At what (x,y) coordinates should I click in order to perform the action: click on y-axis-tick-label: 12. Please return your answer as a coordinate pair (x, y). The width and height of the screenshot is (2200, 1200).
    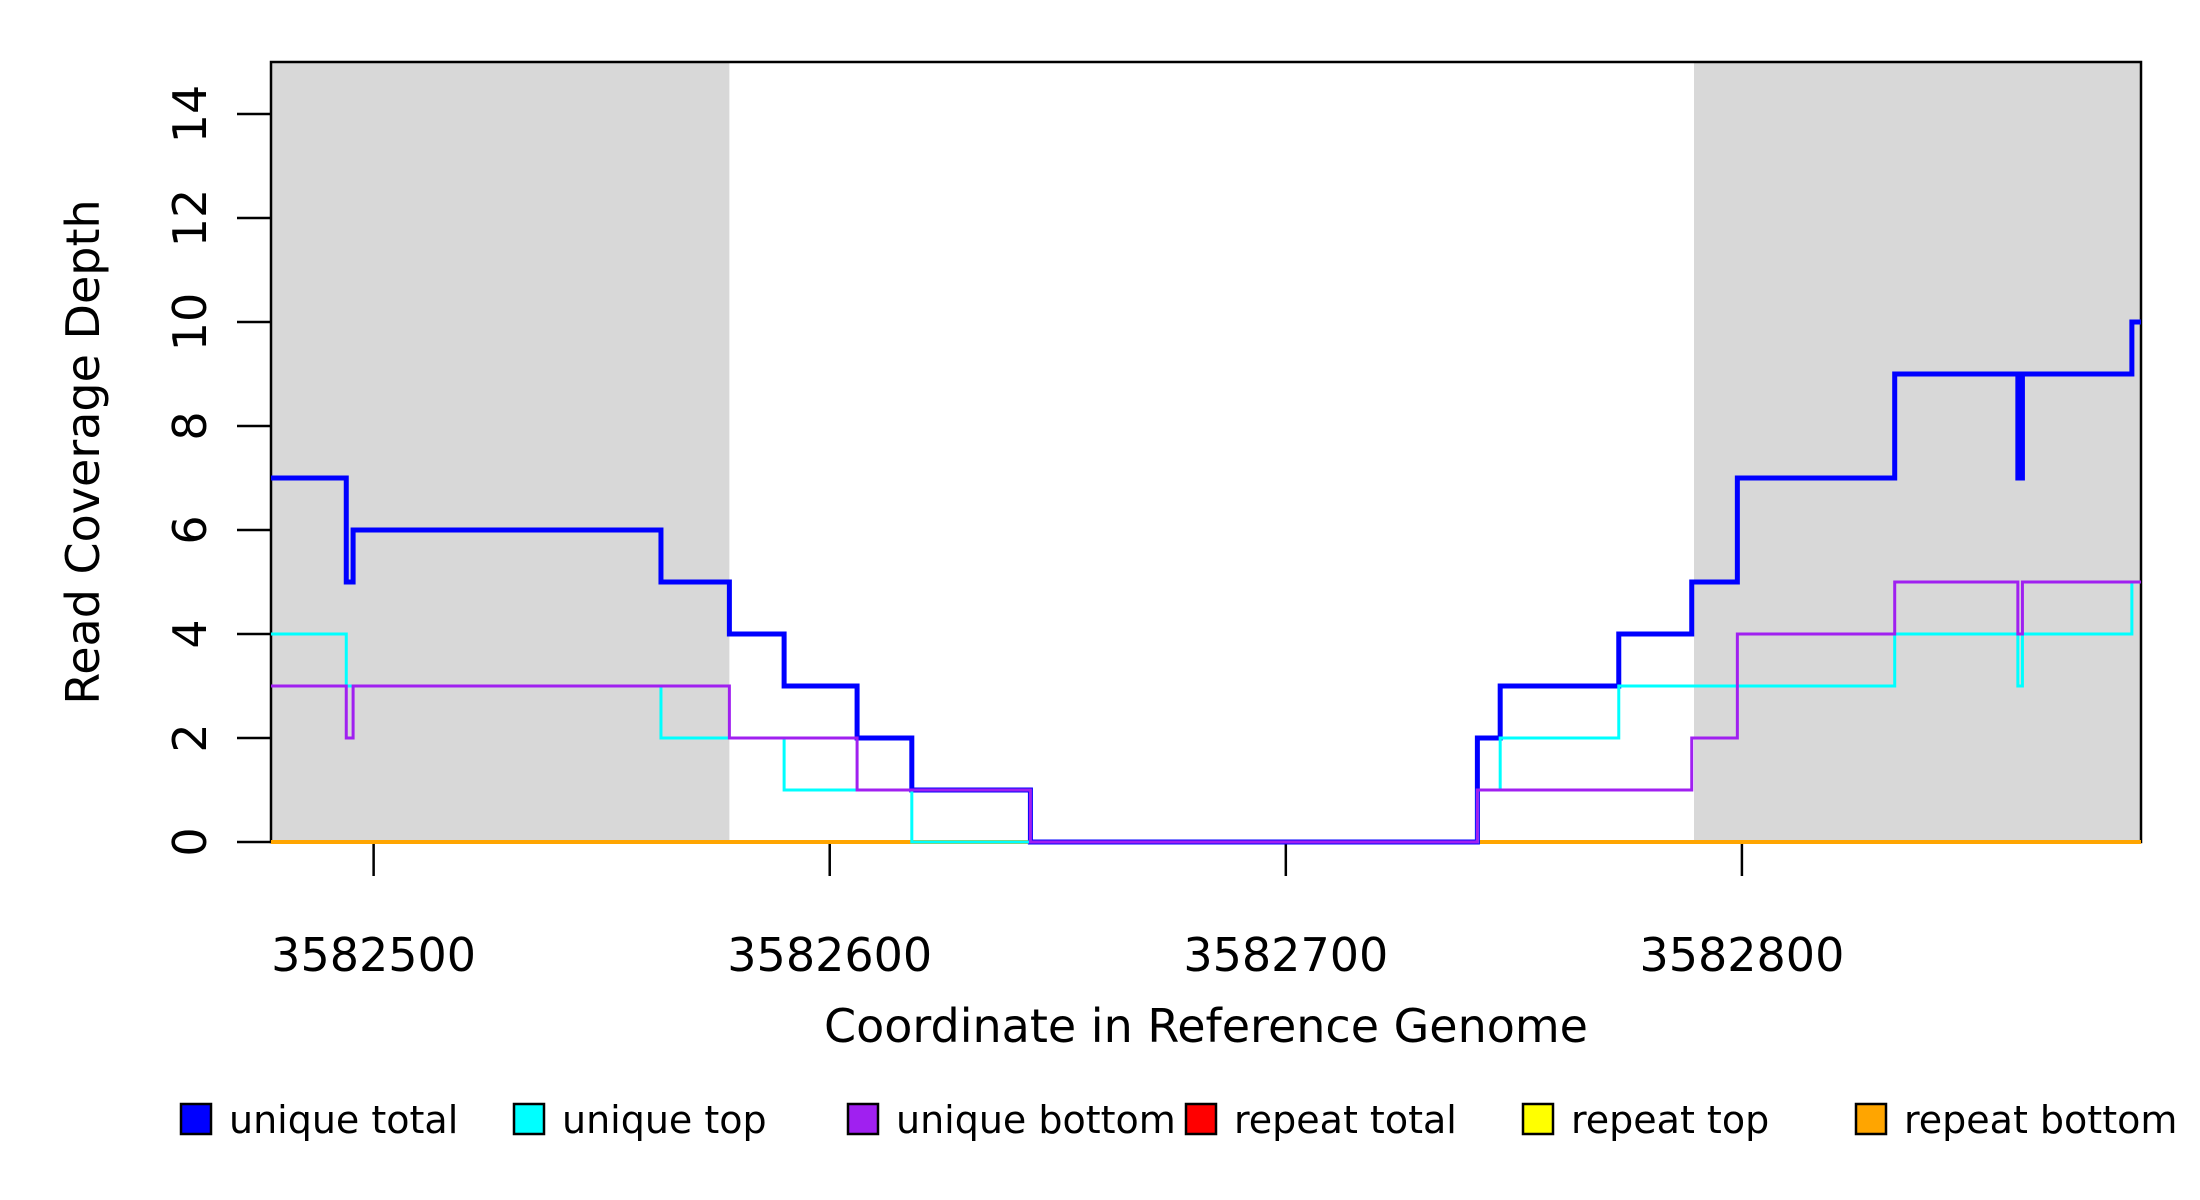
    Looking at the image, I should click on (190, 218).